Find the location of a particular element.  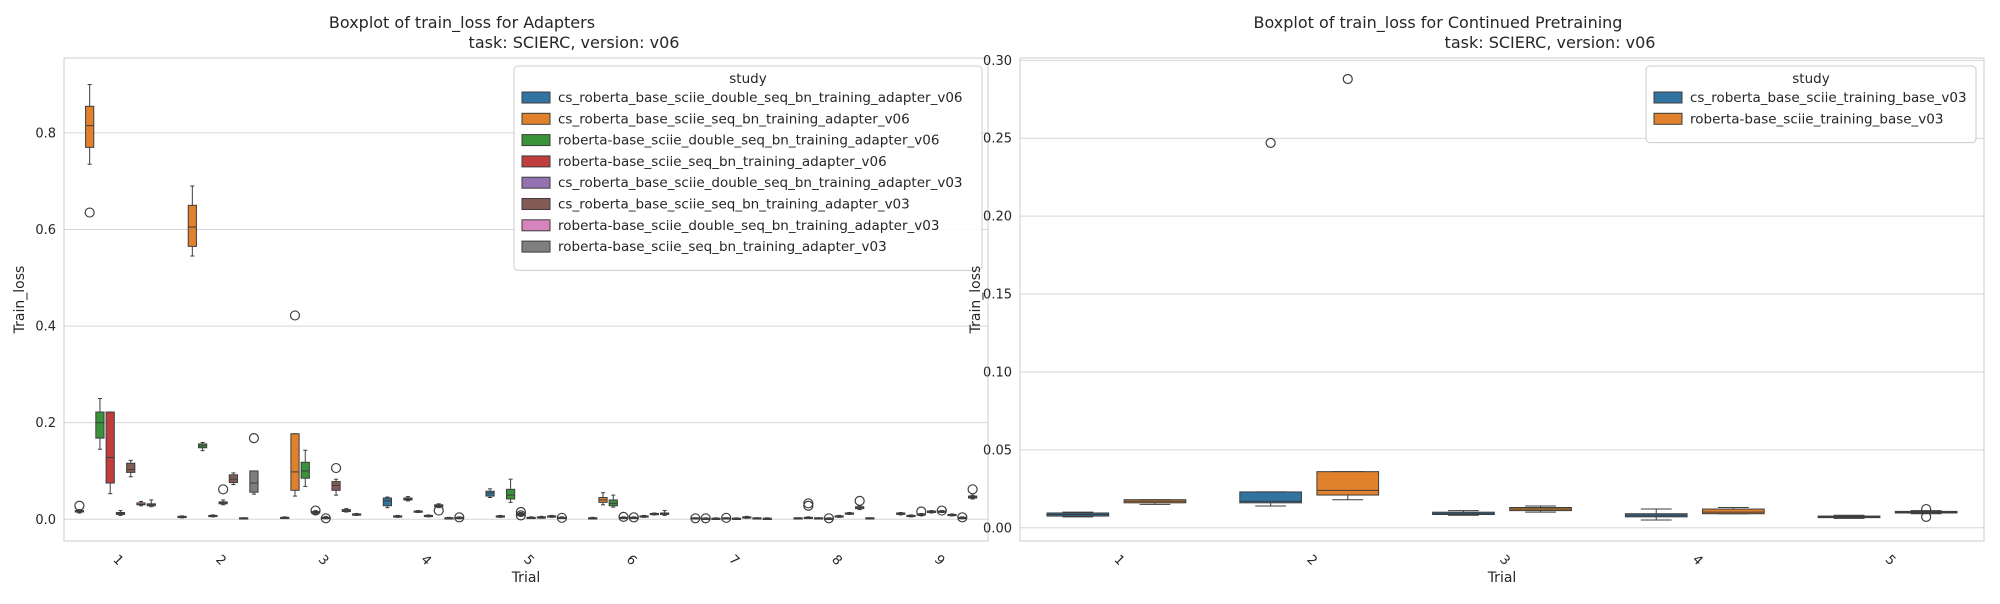

box-3-s6 is located at coordinates (336, 479).